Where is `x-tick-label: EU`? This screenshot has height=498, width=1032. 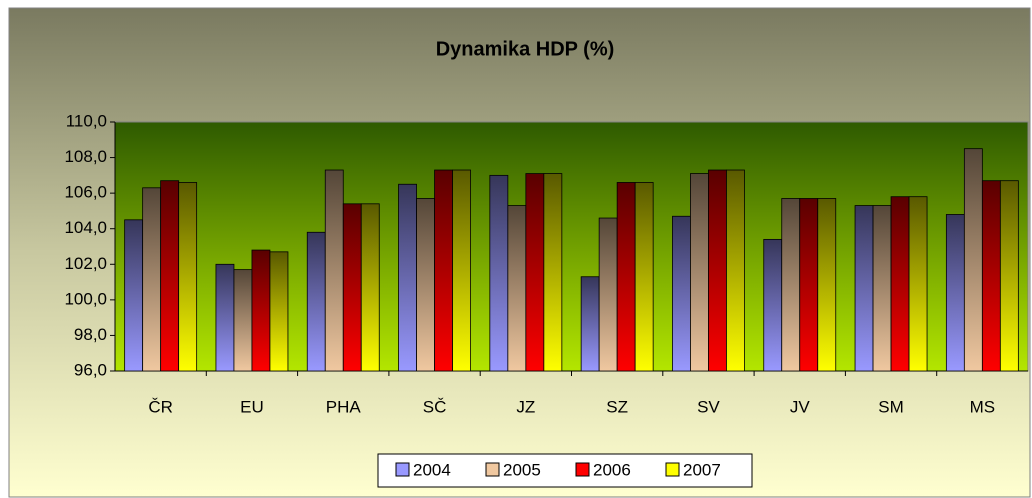
x-tick-label: EU is located at coordinates (252, 406).